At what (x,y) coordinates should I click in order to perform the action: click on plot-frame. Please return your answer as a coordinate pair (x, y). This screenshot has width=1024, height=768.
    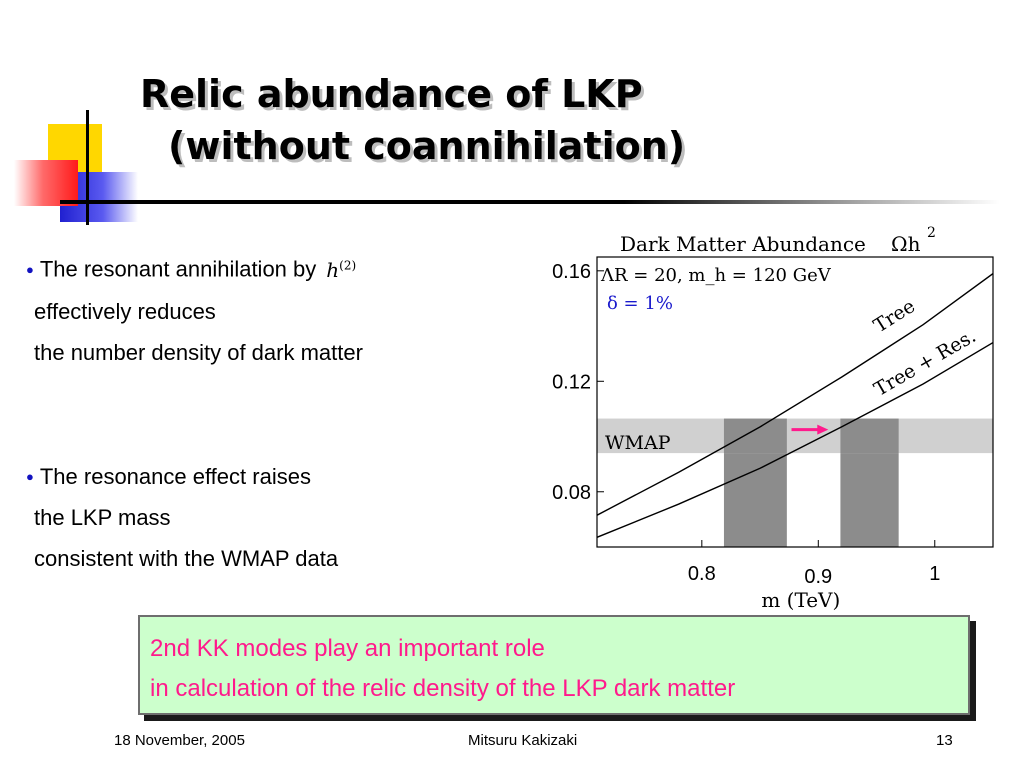
    Looking at the image, I should click on (795, 402).